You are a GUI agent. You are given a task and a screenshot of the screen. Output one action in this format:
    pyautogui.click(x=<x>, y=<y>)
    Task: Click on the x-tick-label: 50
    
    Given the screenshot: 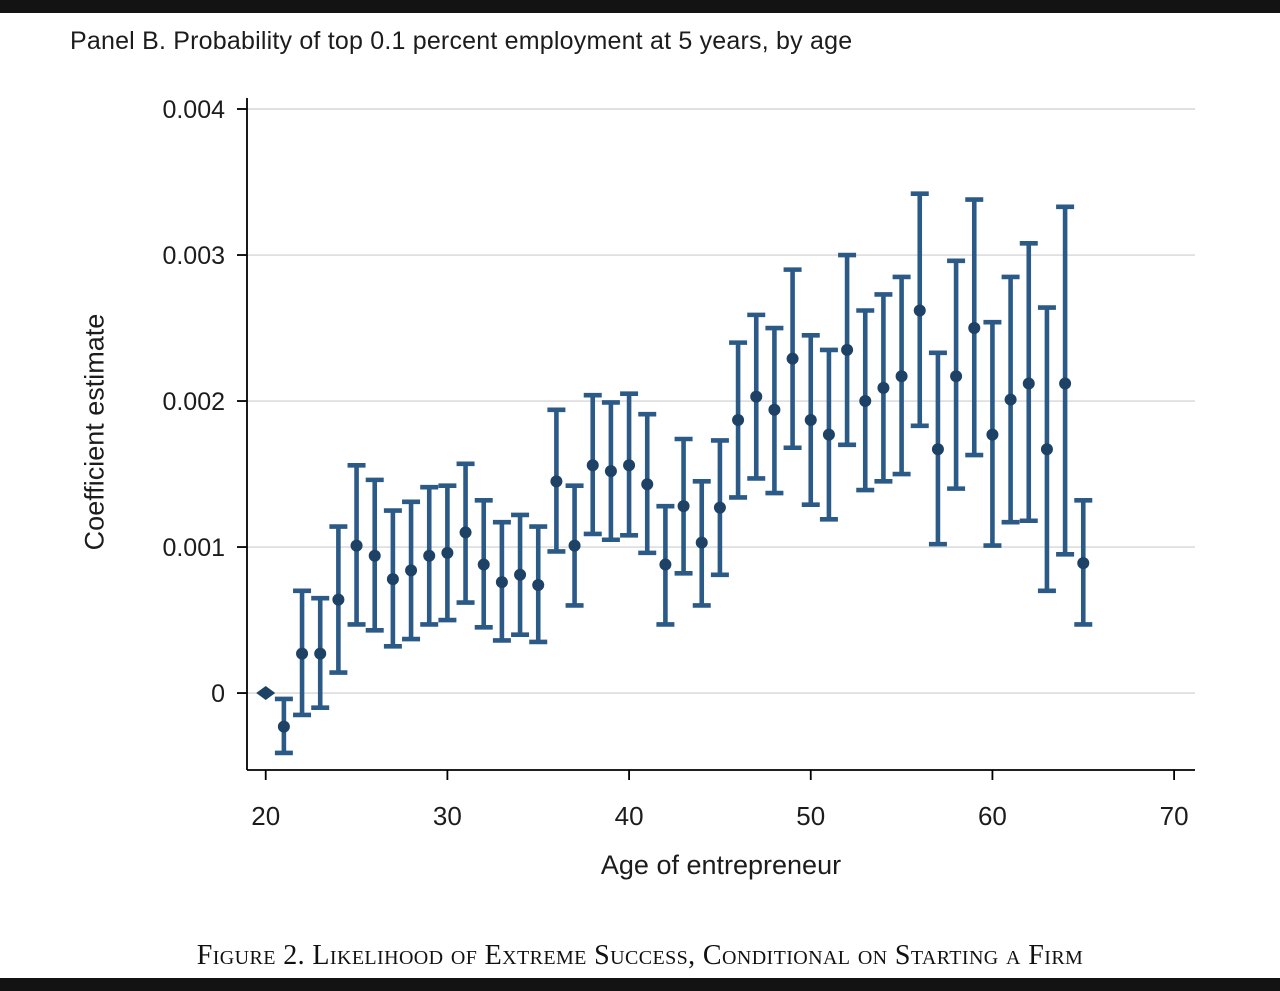 What is the action you would take?
    pyautogui.click(x=810, y=816)
    